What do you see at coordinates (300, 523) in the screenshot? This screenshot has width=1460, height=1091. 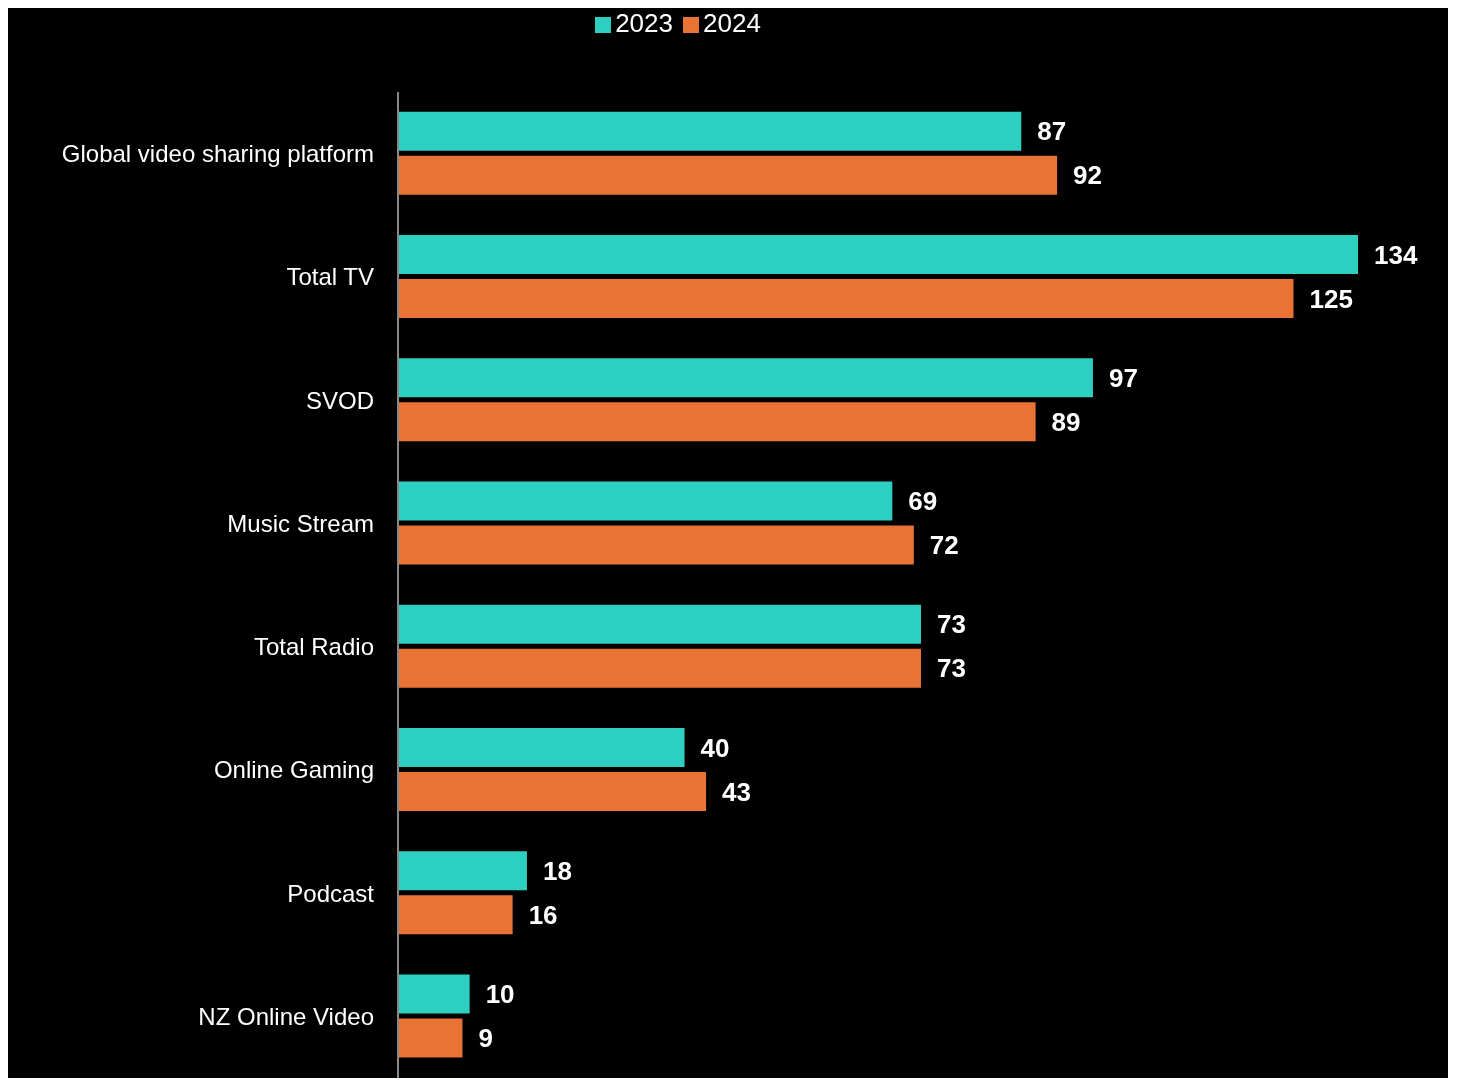 I see `y-tick-label: Music Stream` at bounding box center [300, 523].